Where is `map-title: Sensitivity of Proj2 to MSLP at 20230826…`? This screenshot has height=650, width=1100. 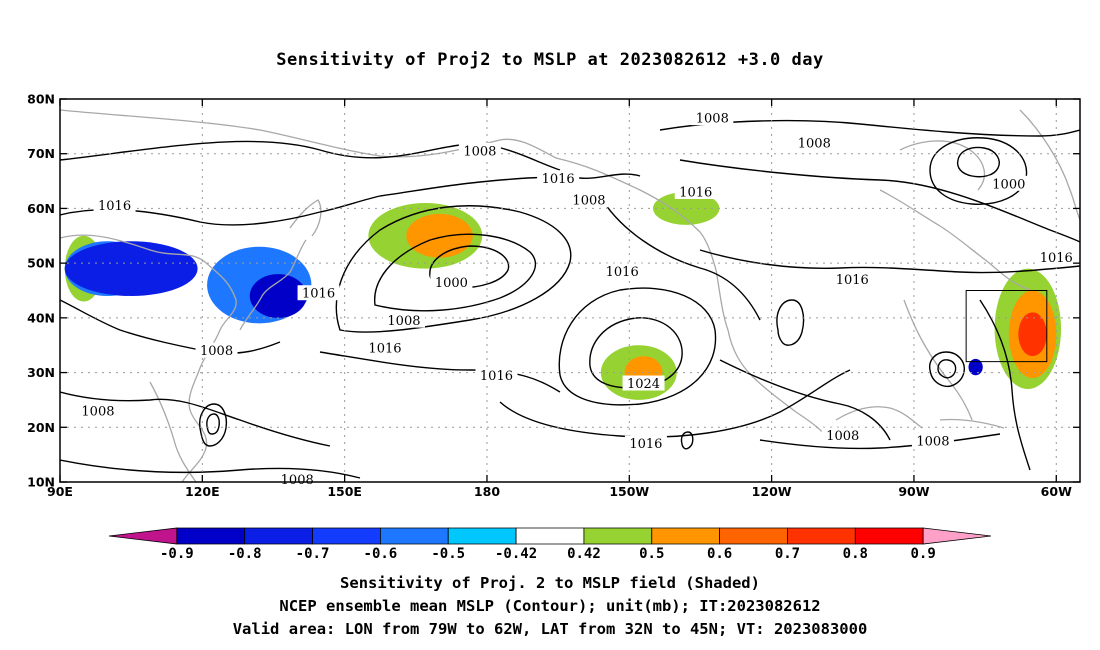
map-title: Sensitivity of Proj2 to MSLP at 20230826… is located at coordinates (550, 60).